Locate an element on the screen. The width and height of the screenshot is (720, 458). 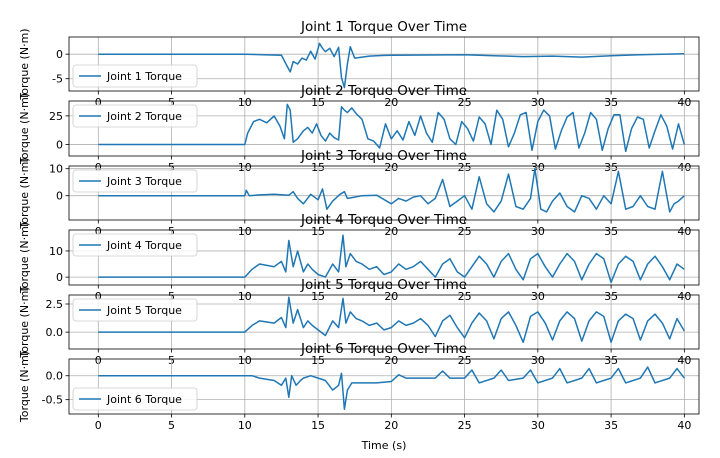
subplot-title: Joint 2 Torque Over Time is located at coordinates (383, 91).